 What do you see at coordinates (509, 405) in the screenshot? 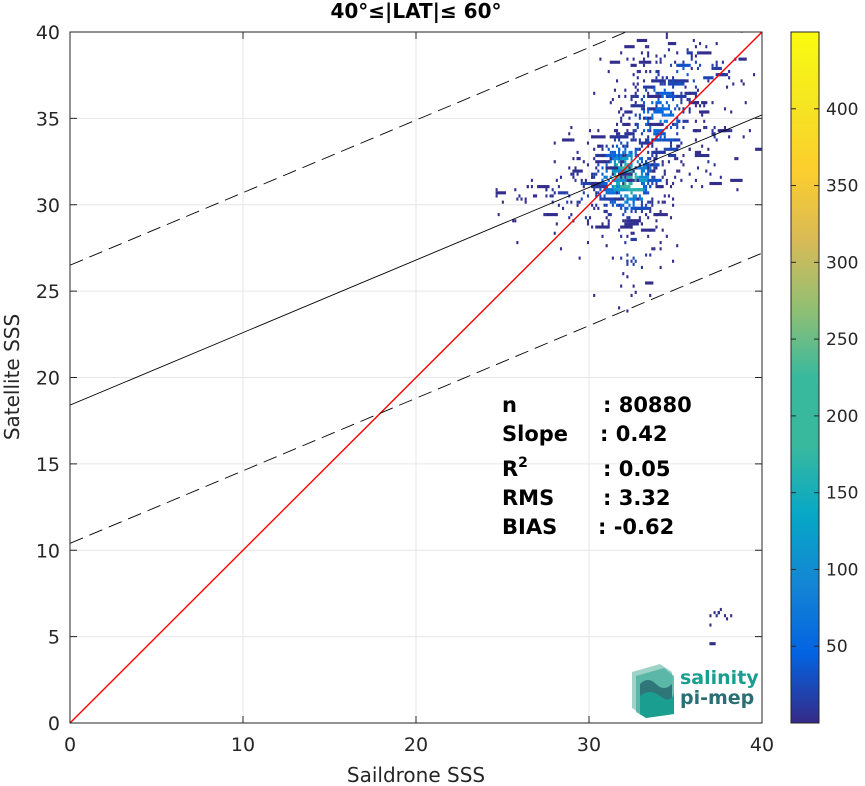
I see `stat-label-n: n` at bounding box center [509, 405].